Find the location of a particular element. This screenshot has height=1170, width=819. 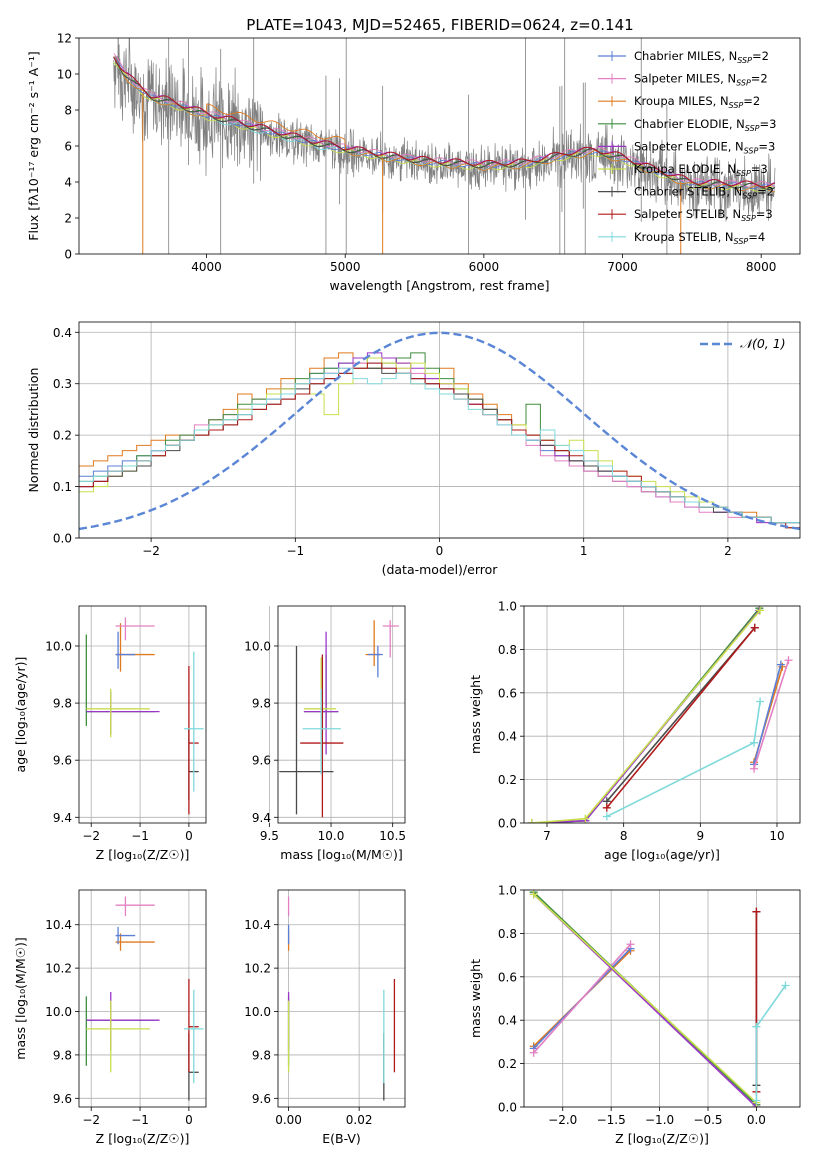

y-tick-label: 0 is located at coordinates (68, 255).